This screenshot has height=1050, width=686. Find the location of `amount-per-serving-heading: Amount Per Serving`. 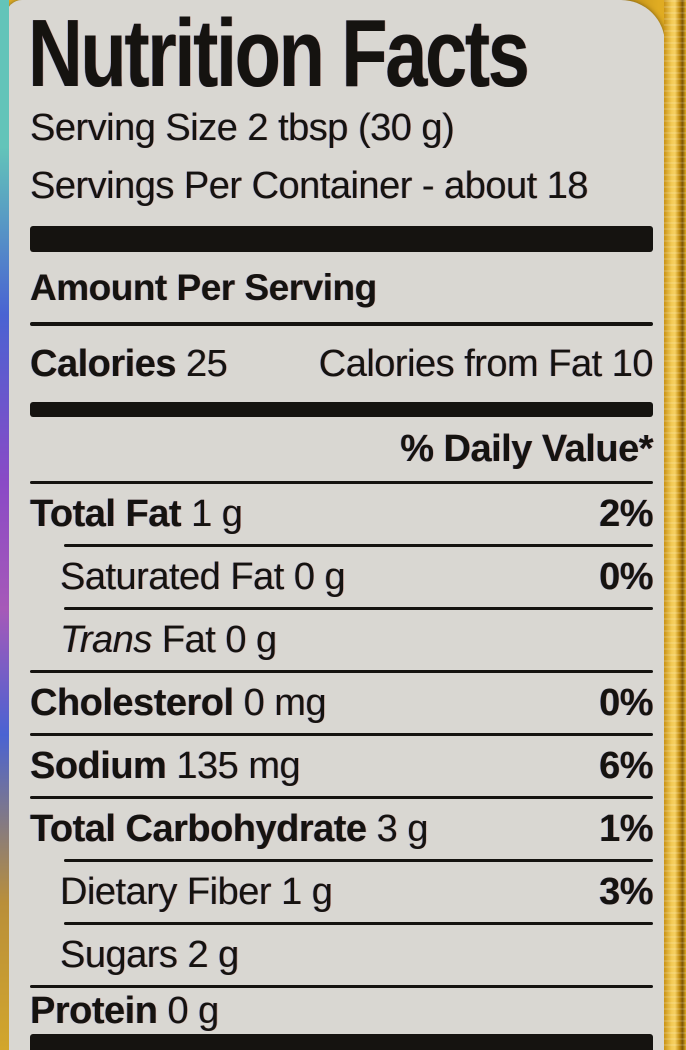

amount-per-serving-heading: Amount Per Serving is located at coordinates (203, 287).